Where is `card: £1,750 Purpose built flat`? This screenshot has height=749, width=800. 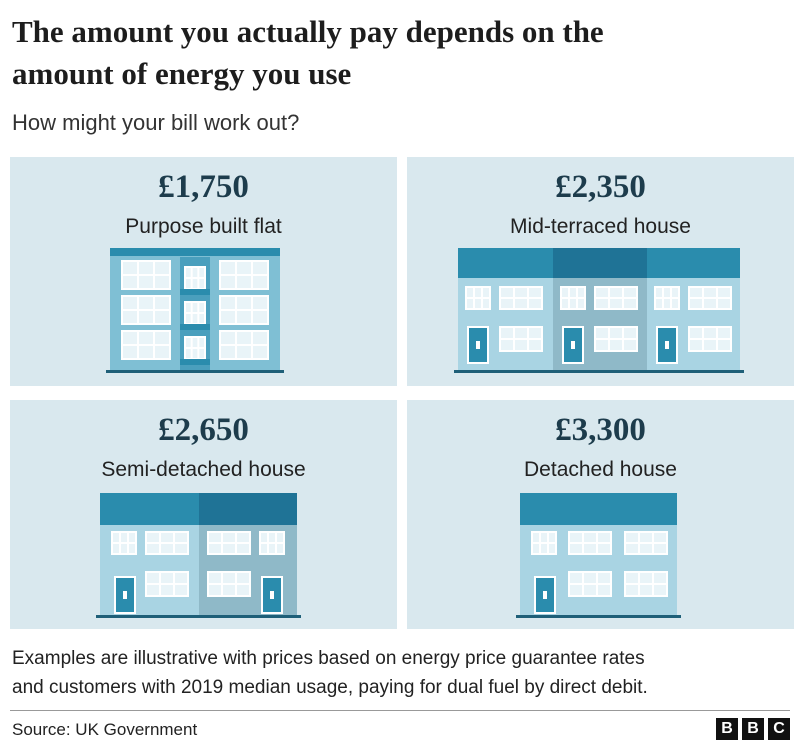 card: £1,750 Purpose built flat is located at coordinates (203, 271).